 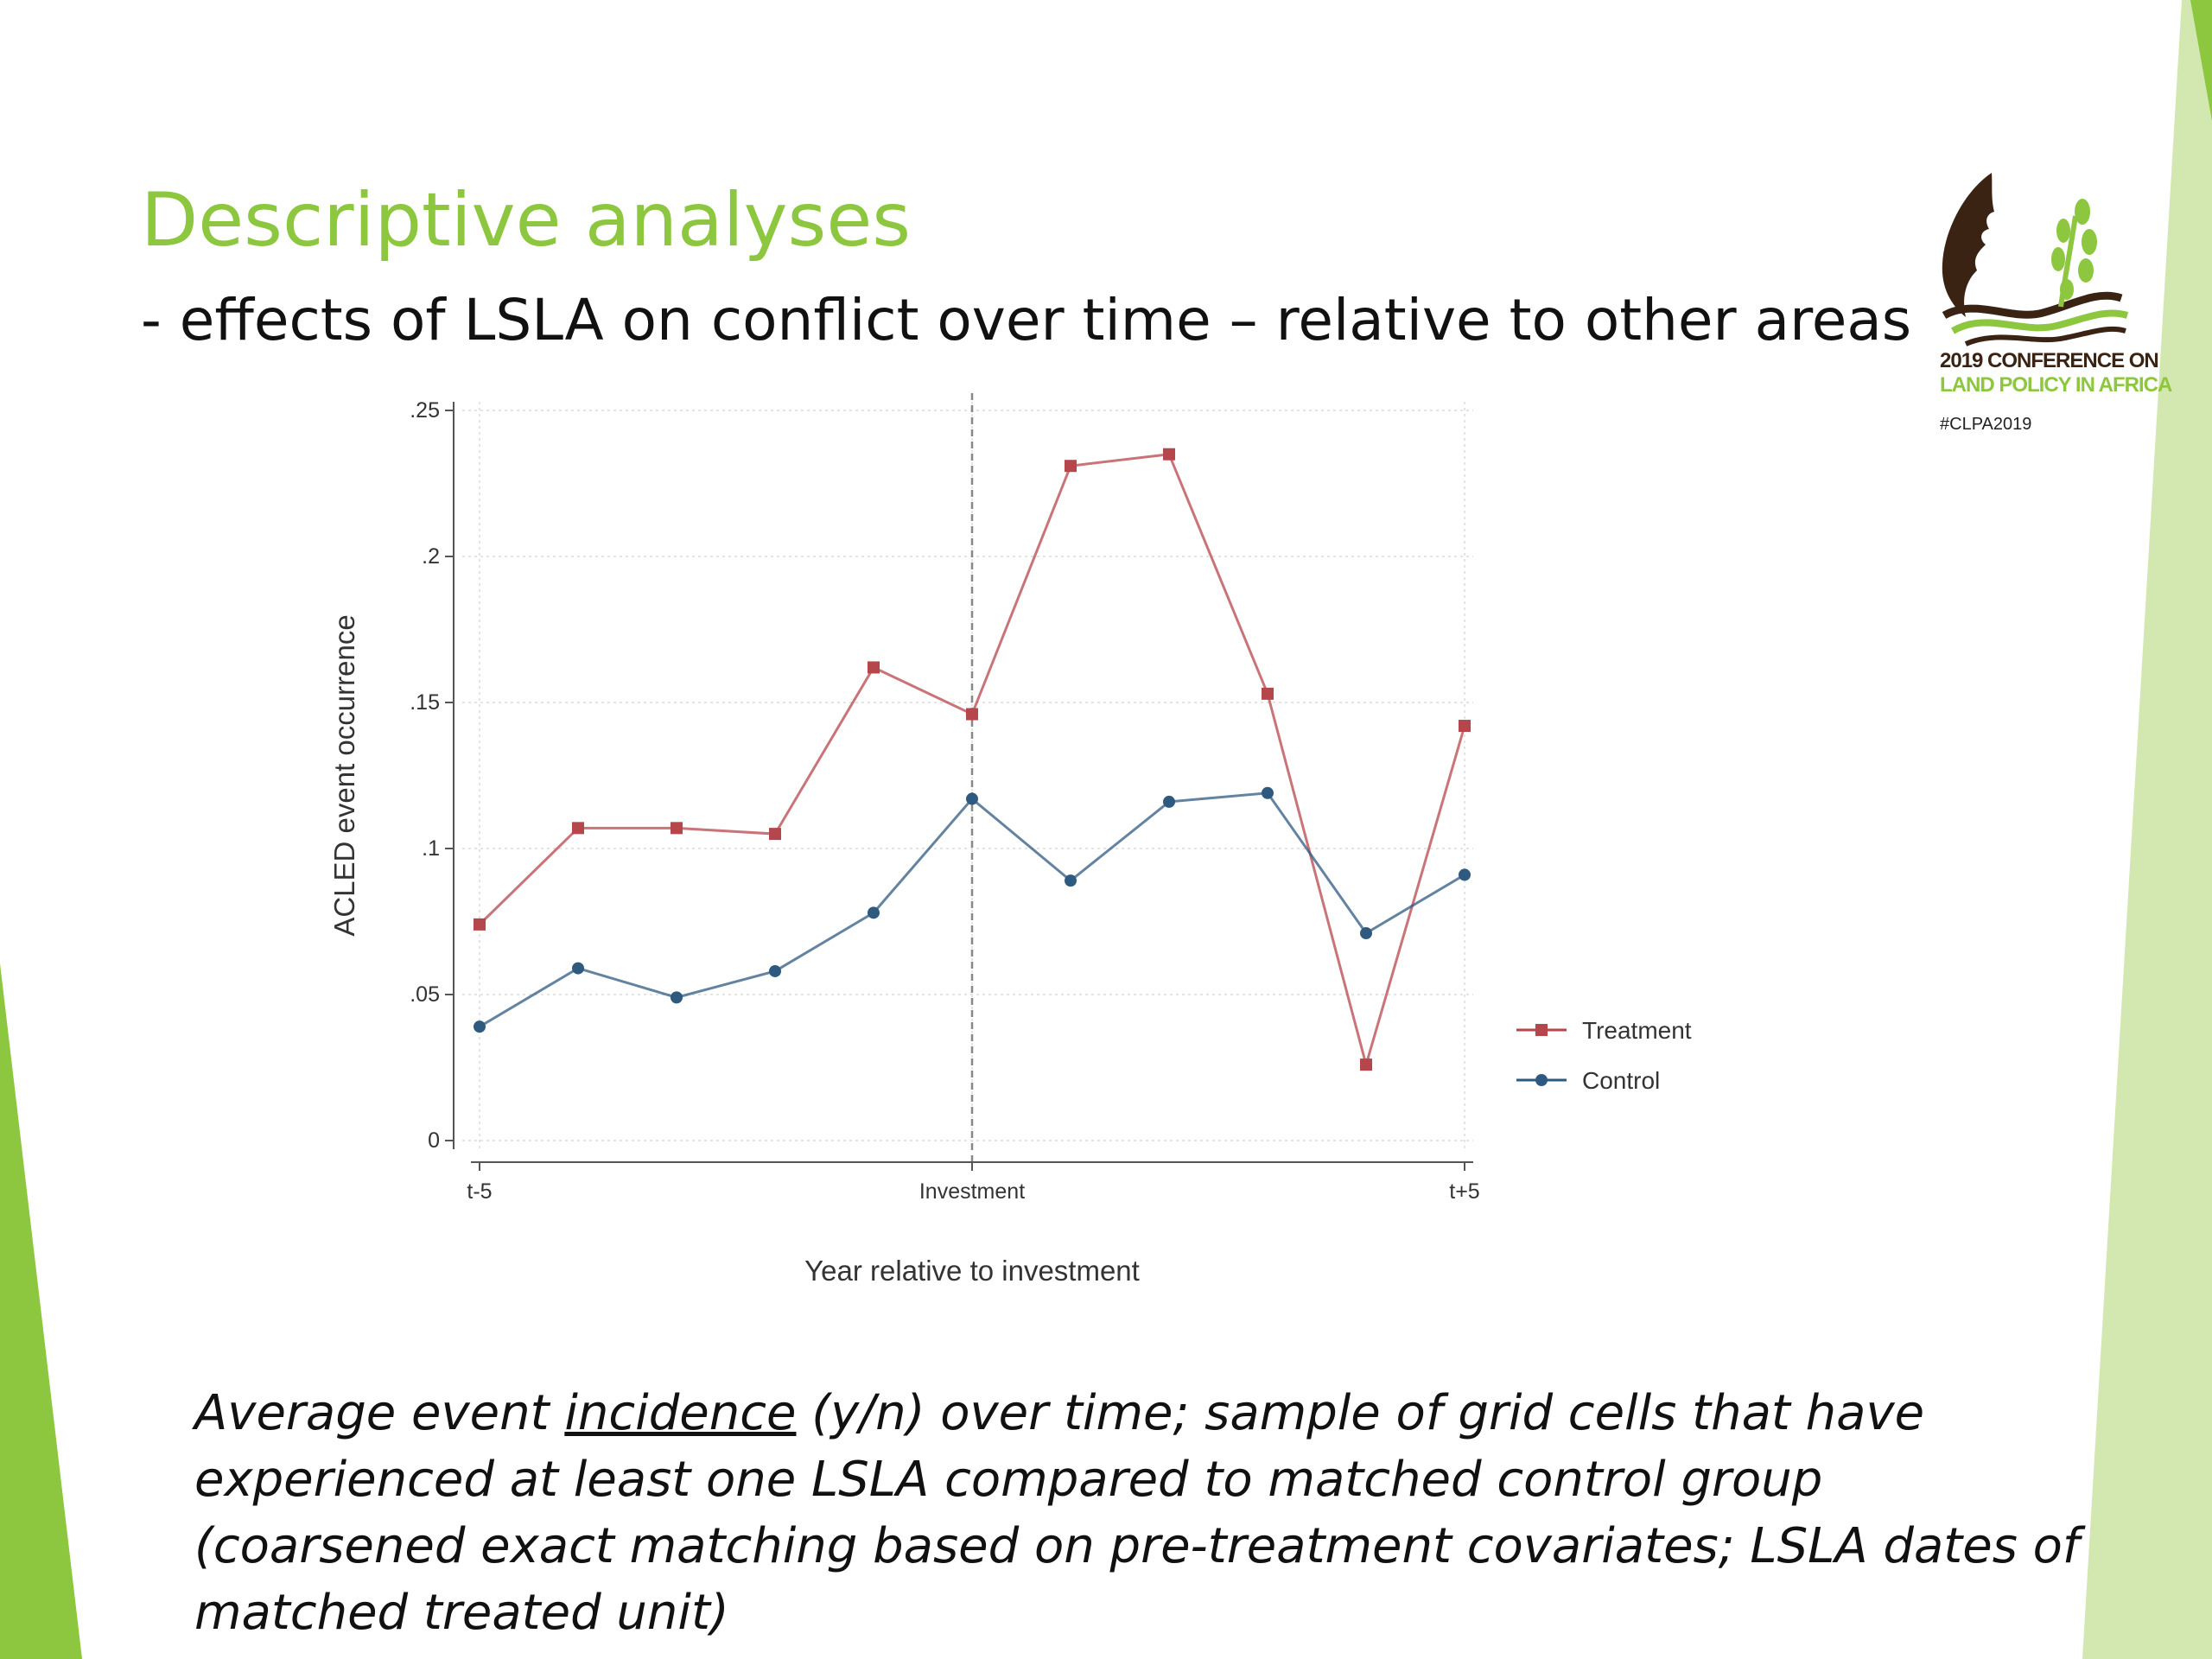 I want to click on slide-title: Descriptive analyses, so click(x=526, y=220).